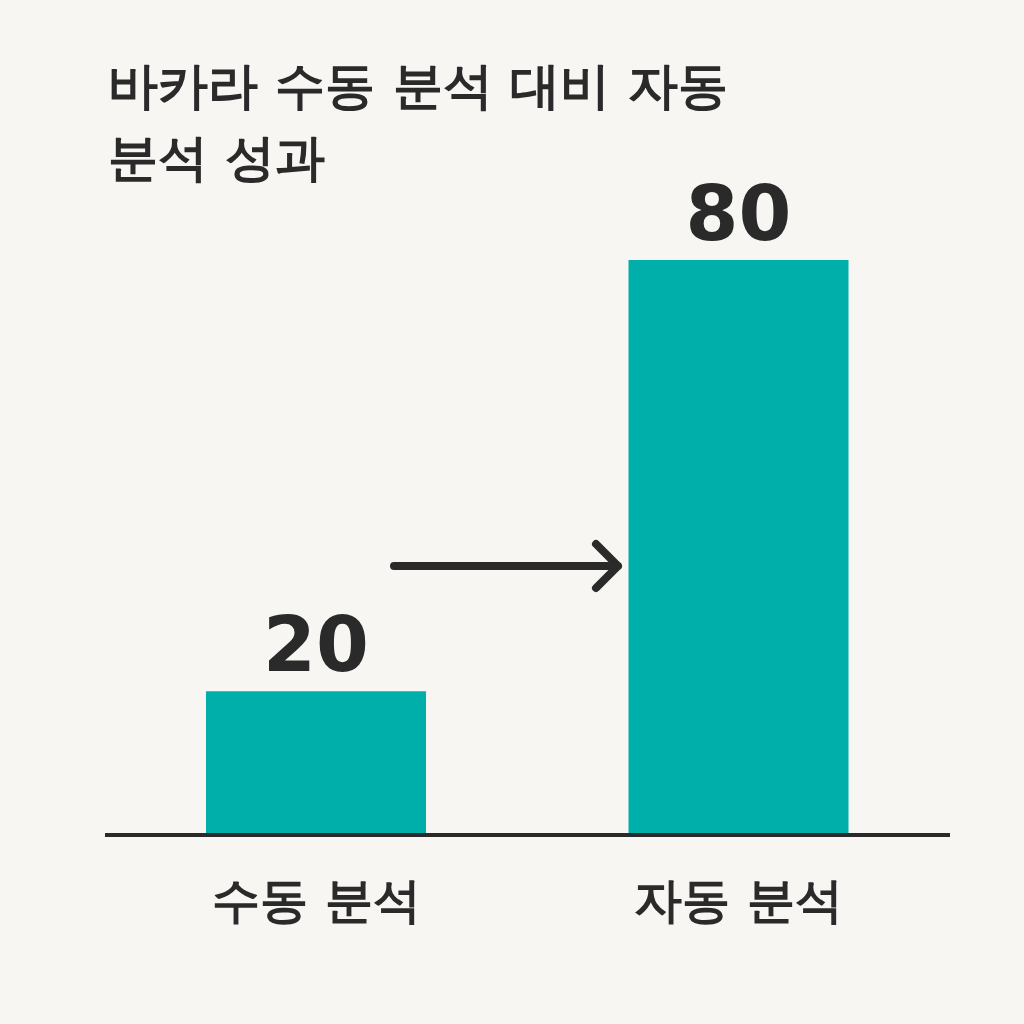  I want to click on x-tick-label: 자동 분석, so click(739, 900).